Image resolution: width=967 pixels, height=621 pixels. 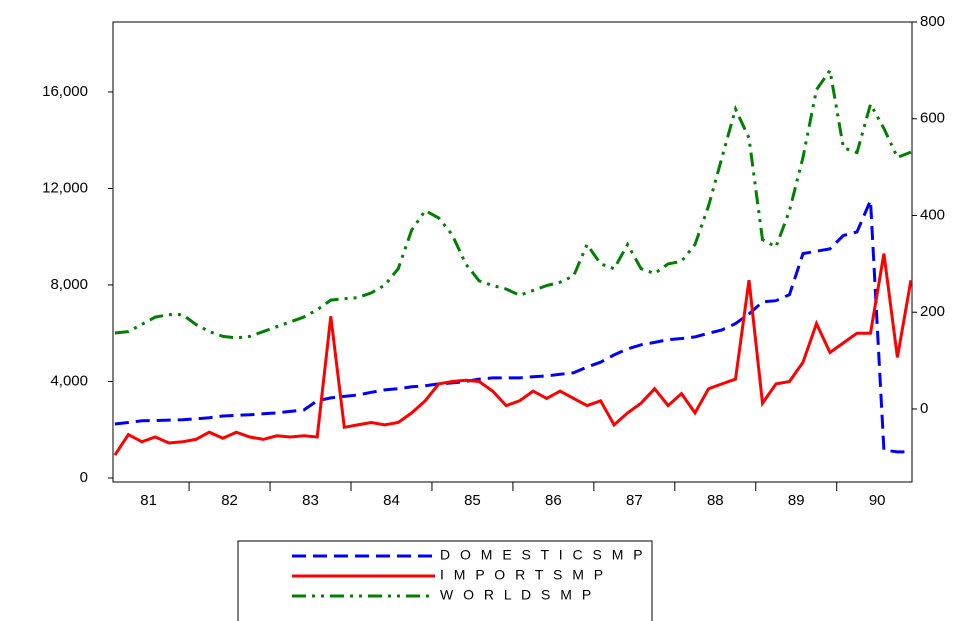 I want to click on y-tick-label: 0, so click(x=84, y=477).